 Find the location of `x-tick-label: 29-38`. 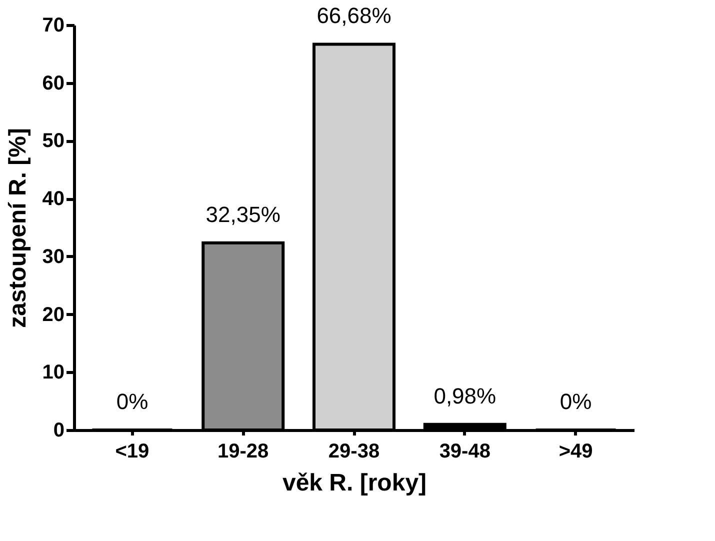

x-tick-label: 29-38 is located at coordinates (354, 451).